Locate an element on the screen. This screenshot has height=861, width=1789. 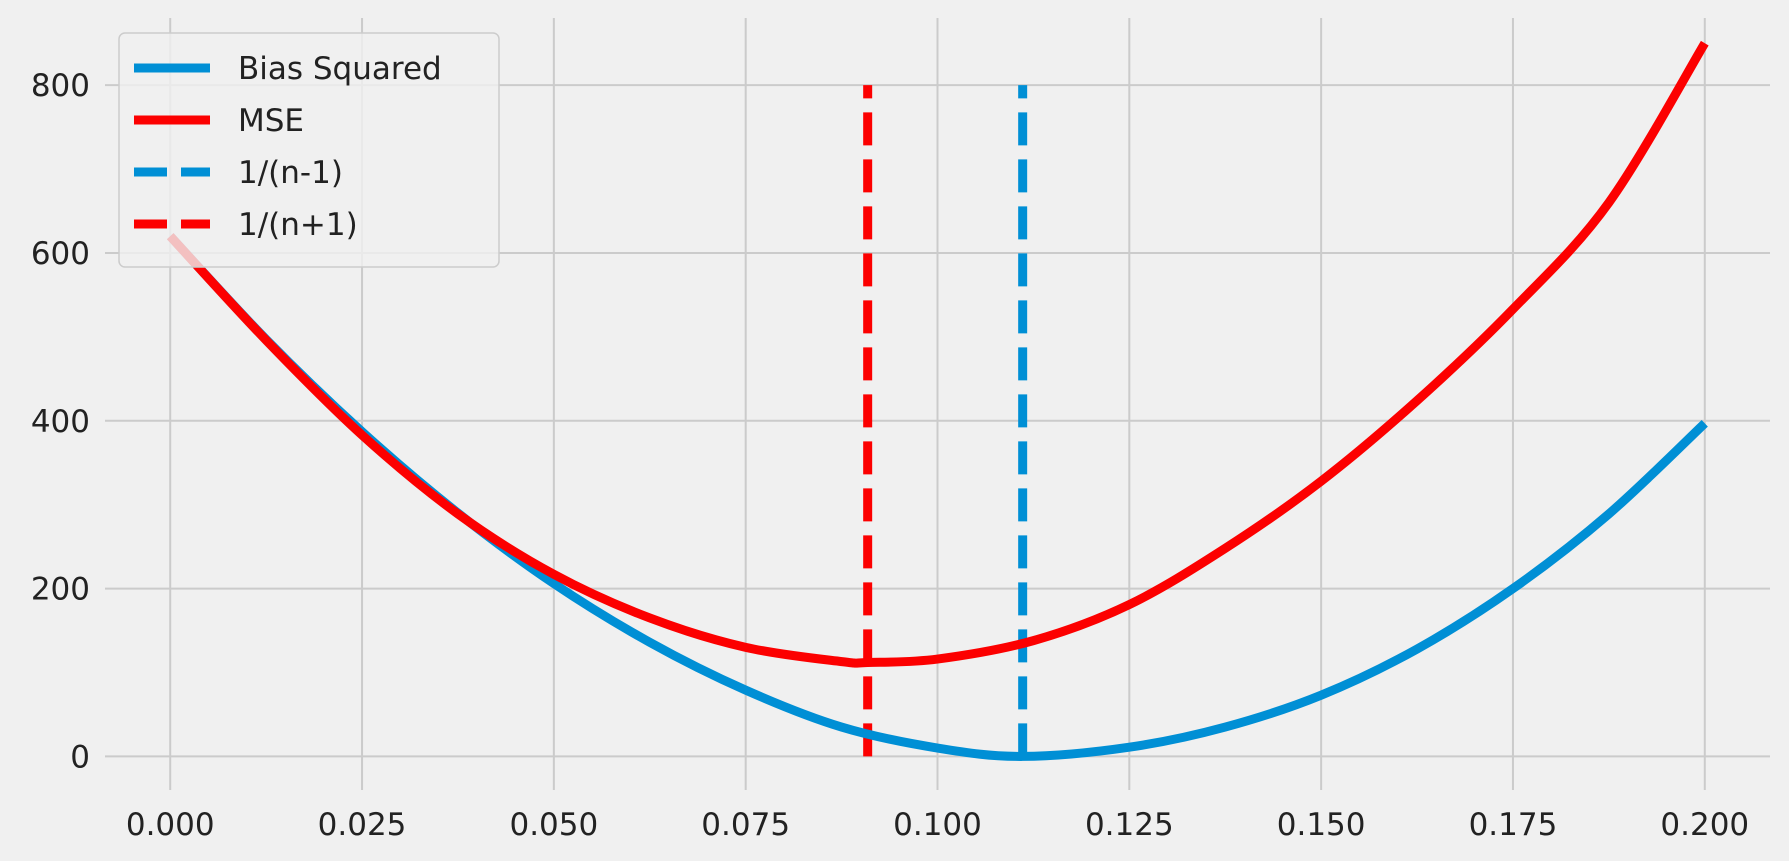
x-tick-label: 0.175 is located at coordinates (1513, 825).